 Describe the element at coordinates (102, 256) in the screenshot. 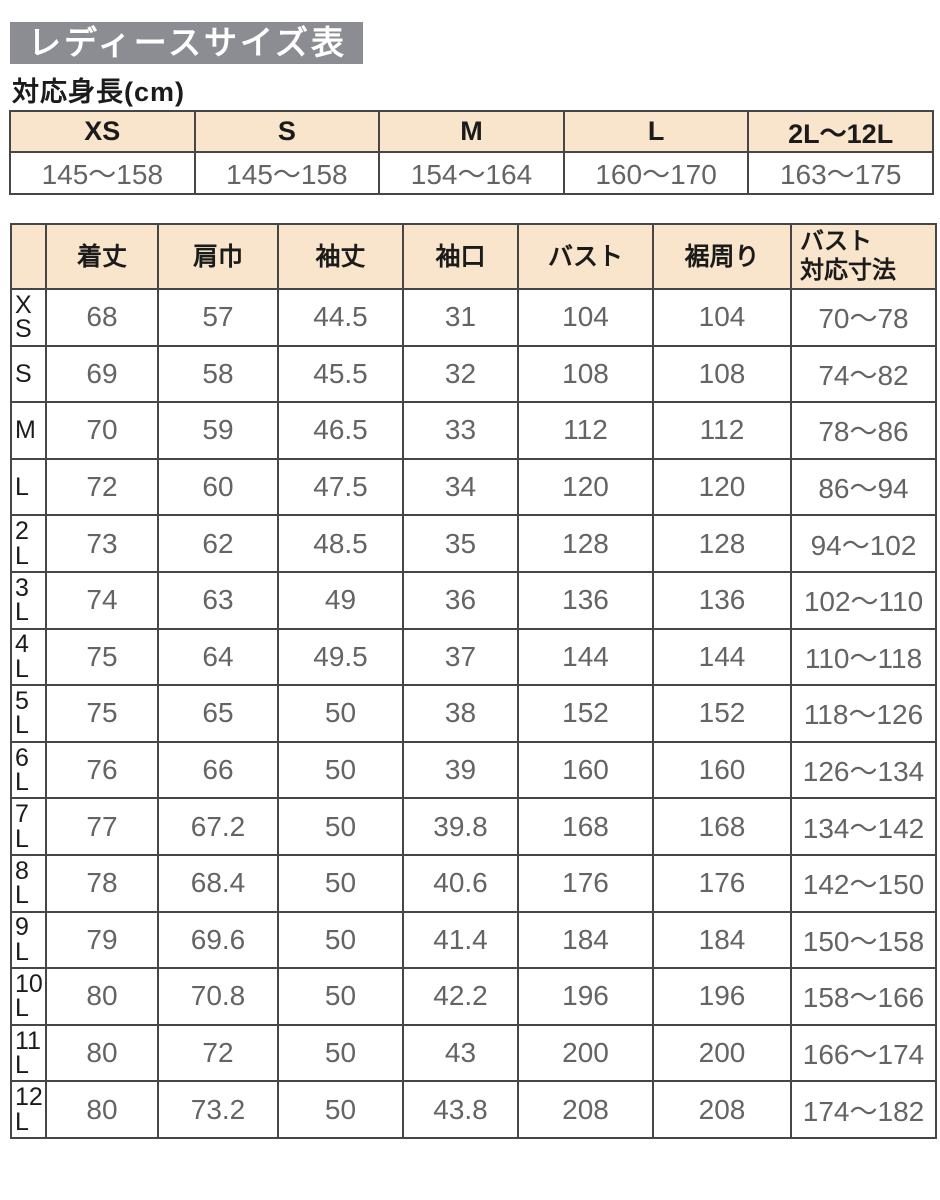

I see `size-table-column-header: 着丈` at that location.